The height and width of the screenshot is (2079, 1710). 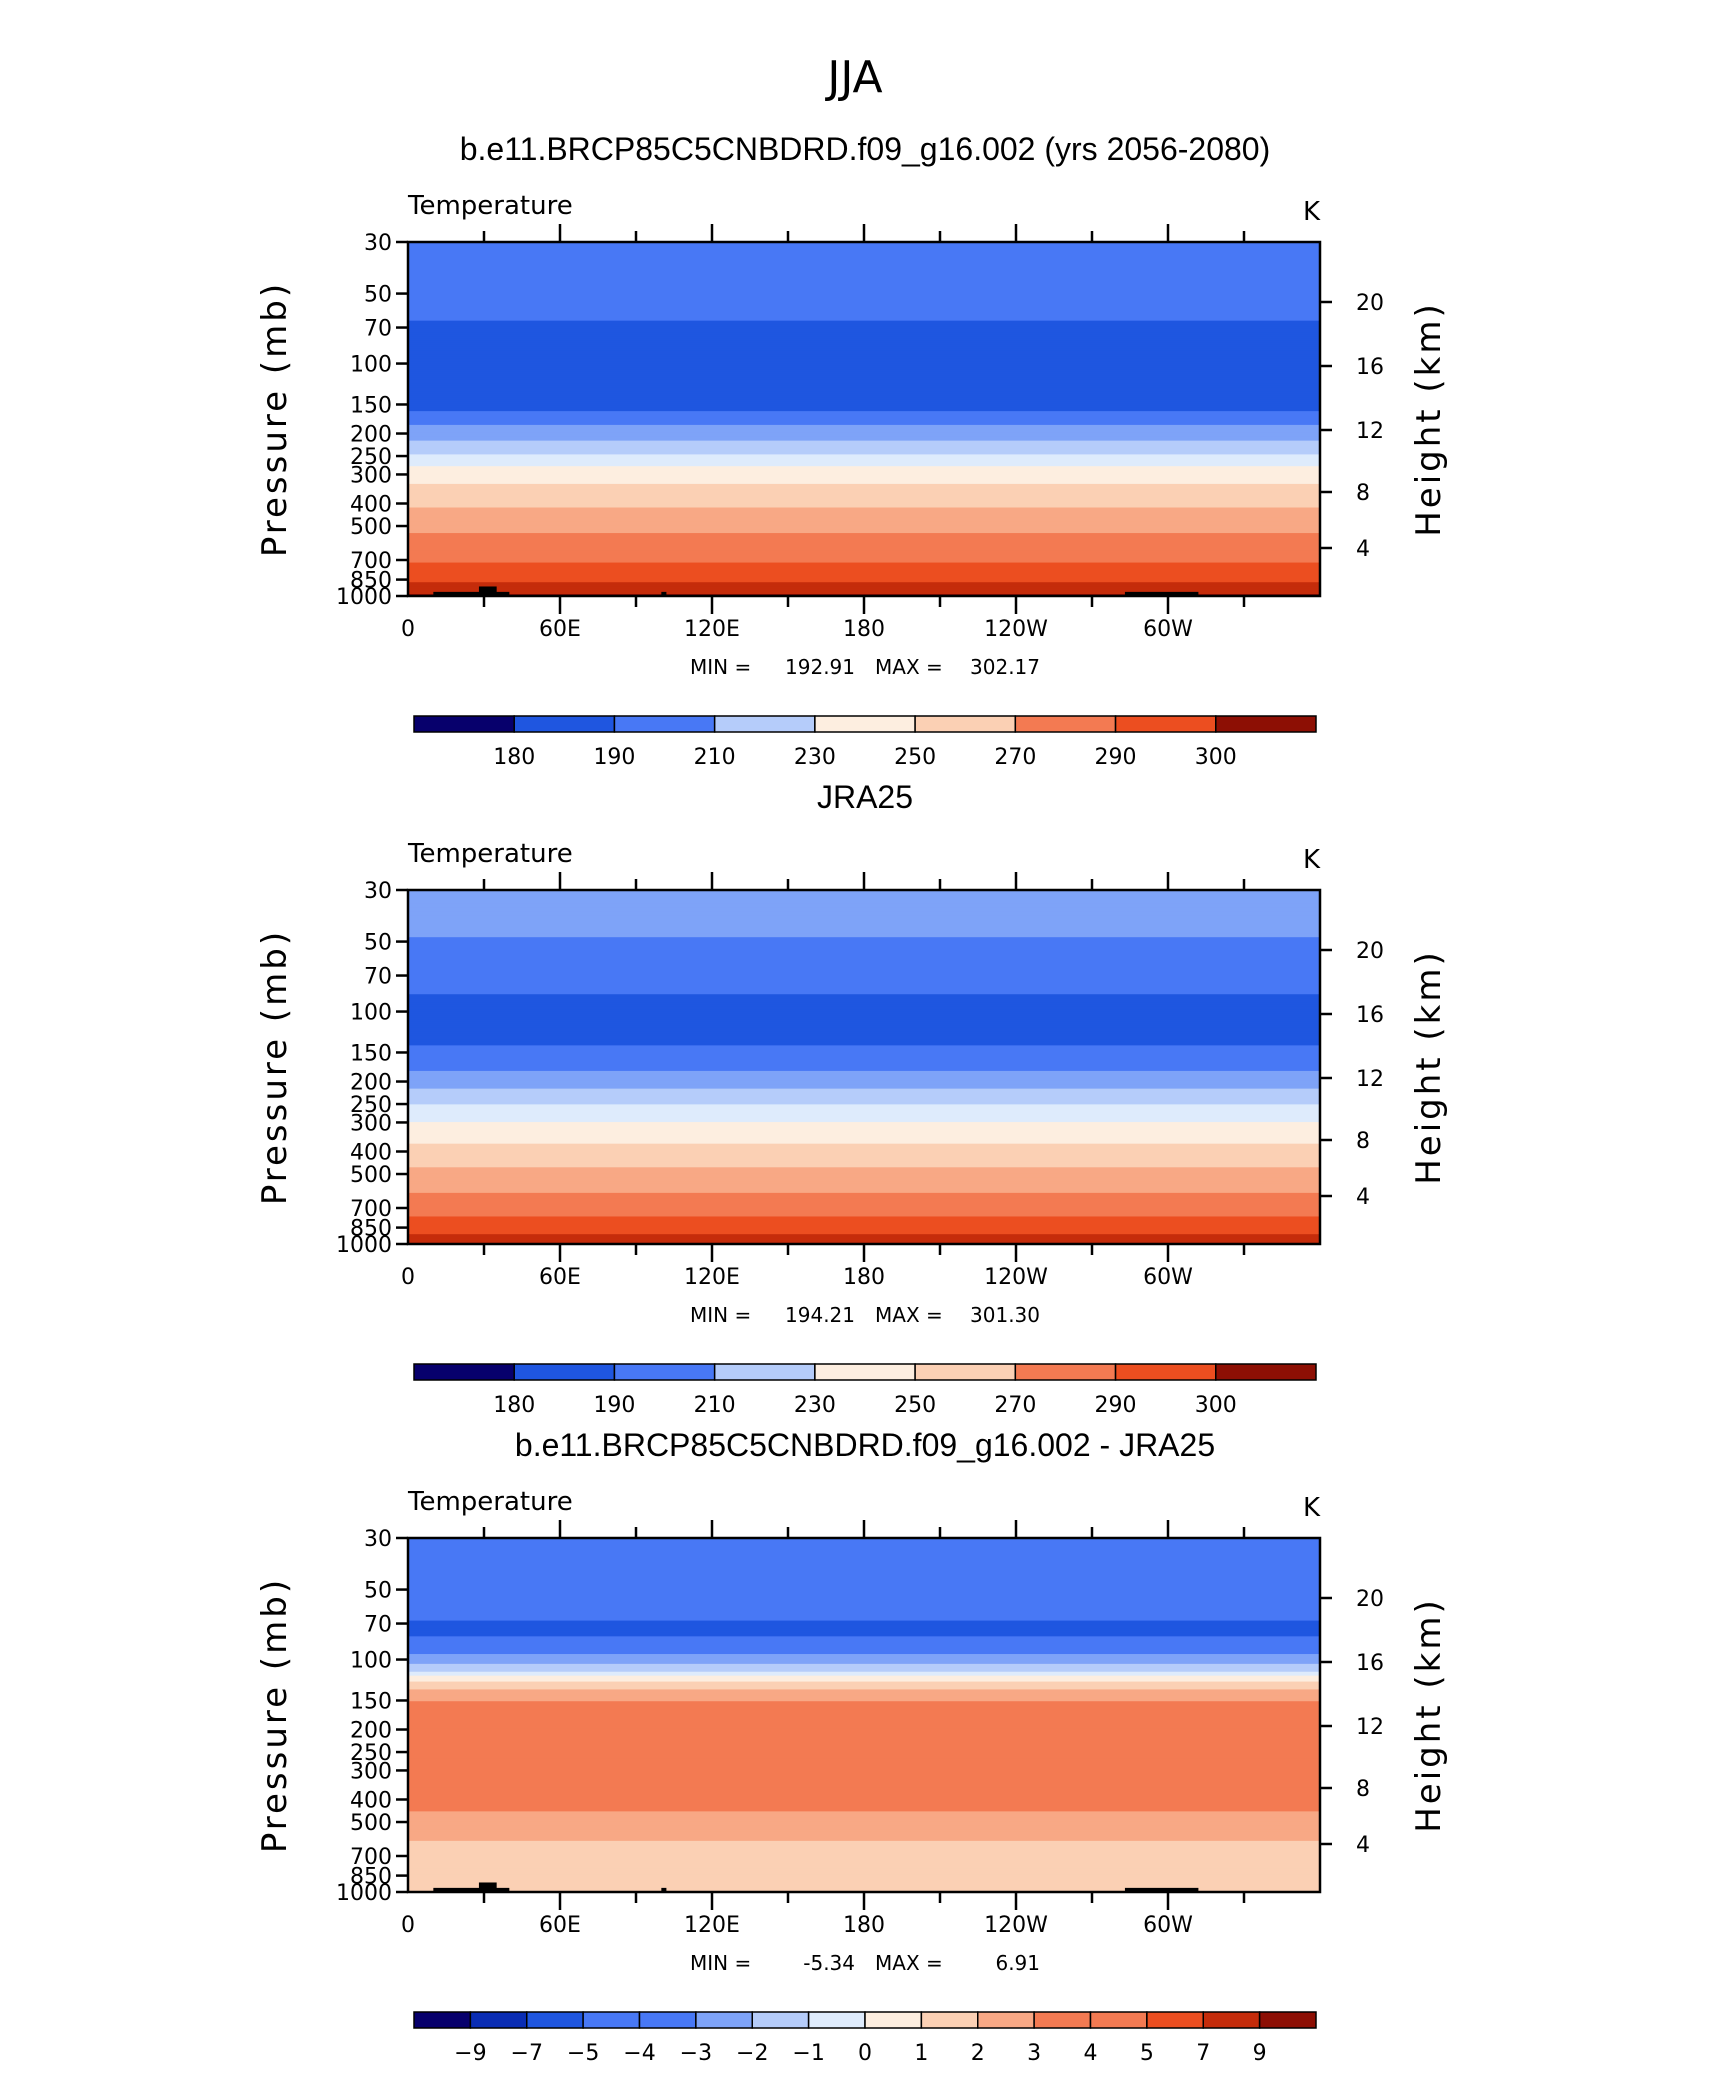 What do you see at coordinates (712, 629) in the screenshot?
I see `x-tick-label: 120E` at bounding box center [712, 629].